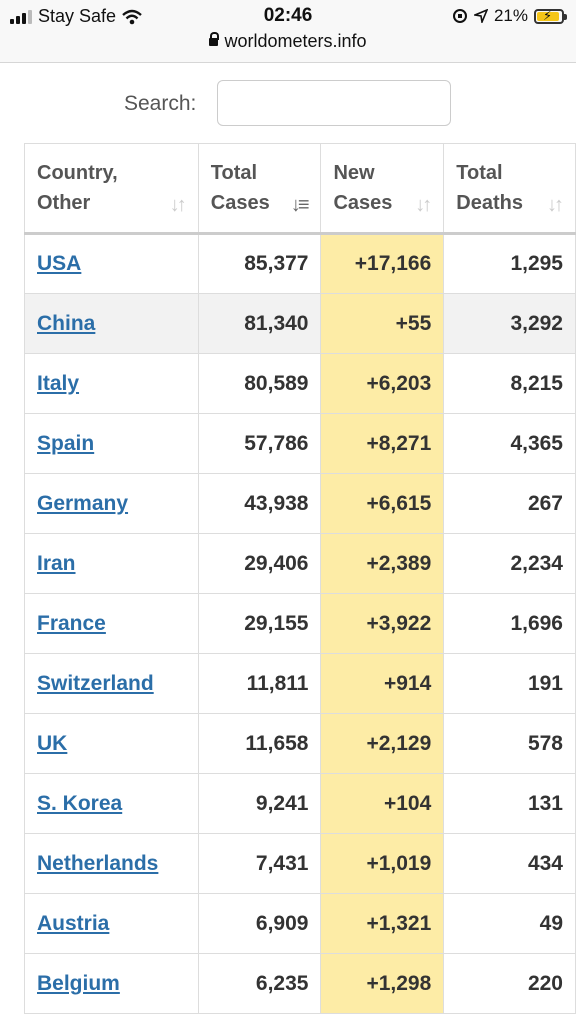  What do you see at coordinates (111, 263) in the screenshot?
I see `country-cell: USA` at bounding box center [111, 263].